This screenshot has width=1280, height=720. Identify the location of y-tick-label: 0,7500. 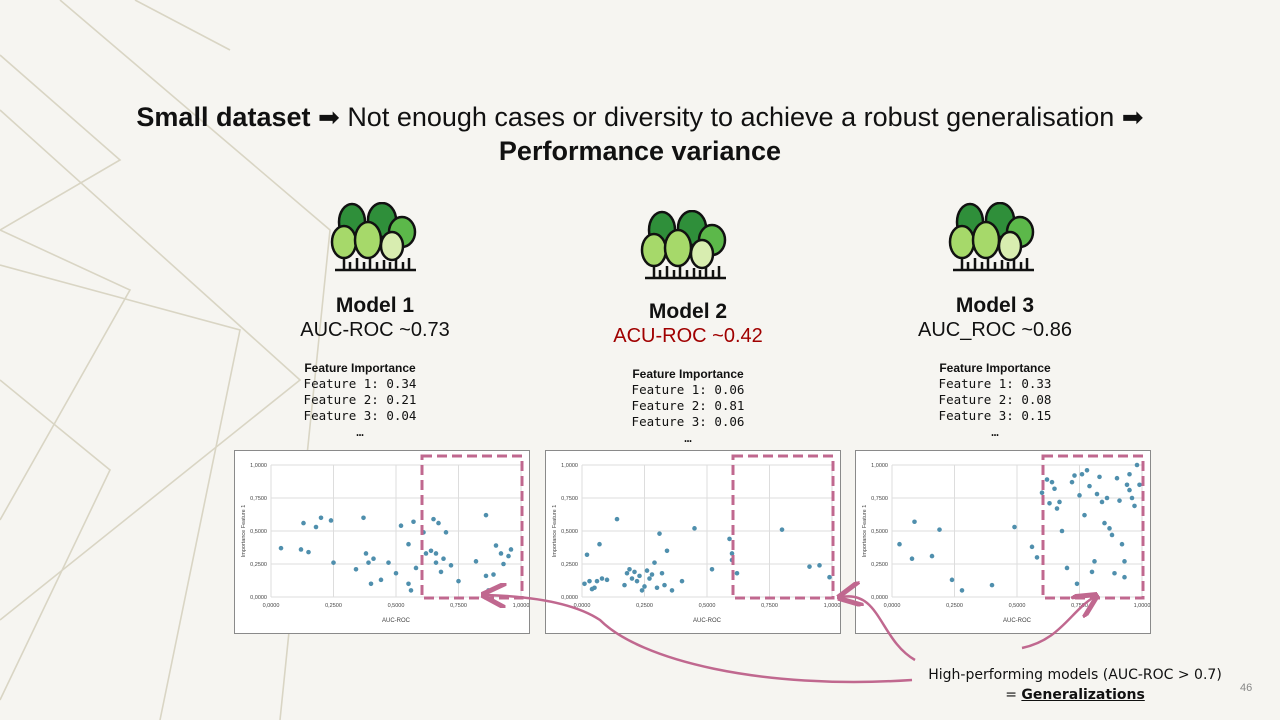
(258, 499).